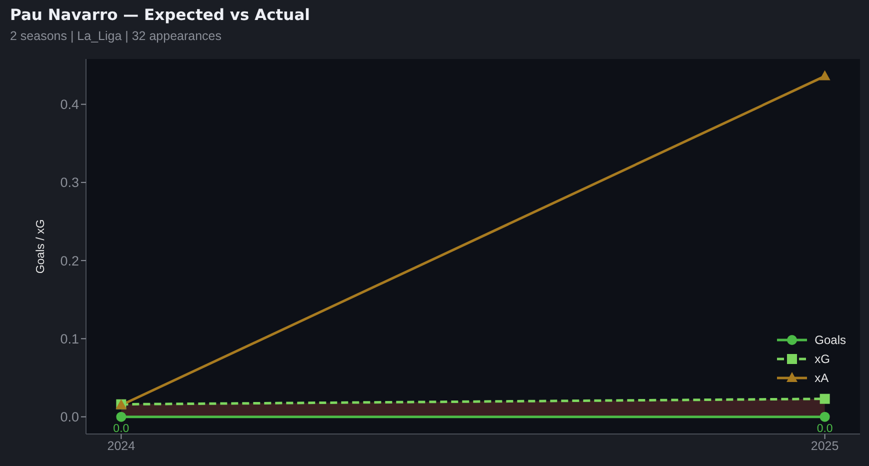 The image size is (869, 466). Describe the element at coordinates (160, 15) in the screenshot. I see `chart-title: Pau Navarro — Expected vs Actual` at that location.